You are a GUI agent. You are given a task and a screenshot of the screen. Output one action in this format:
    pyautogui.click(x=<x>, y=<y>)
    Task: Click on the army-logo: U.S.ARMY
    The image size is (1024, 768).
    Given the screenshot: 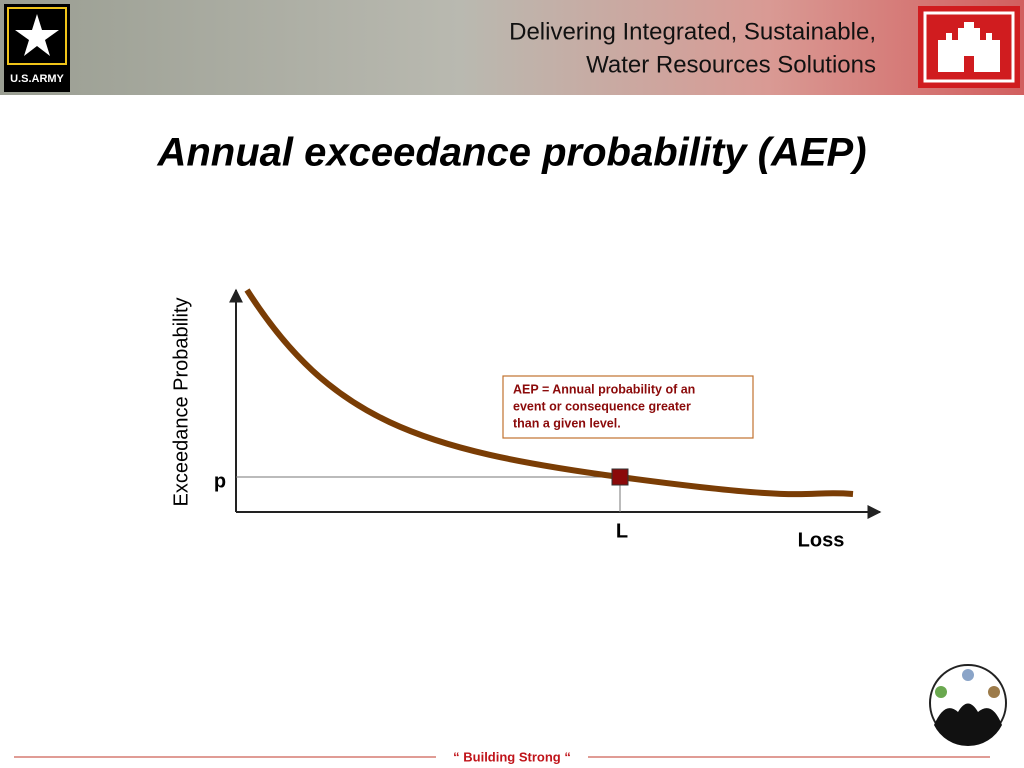 What is the action you would take?
    pyautogui.click(x=37, y=48)
    